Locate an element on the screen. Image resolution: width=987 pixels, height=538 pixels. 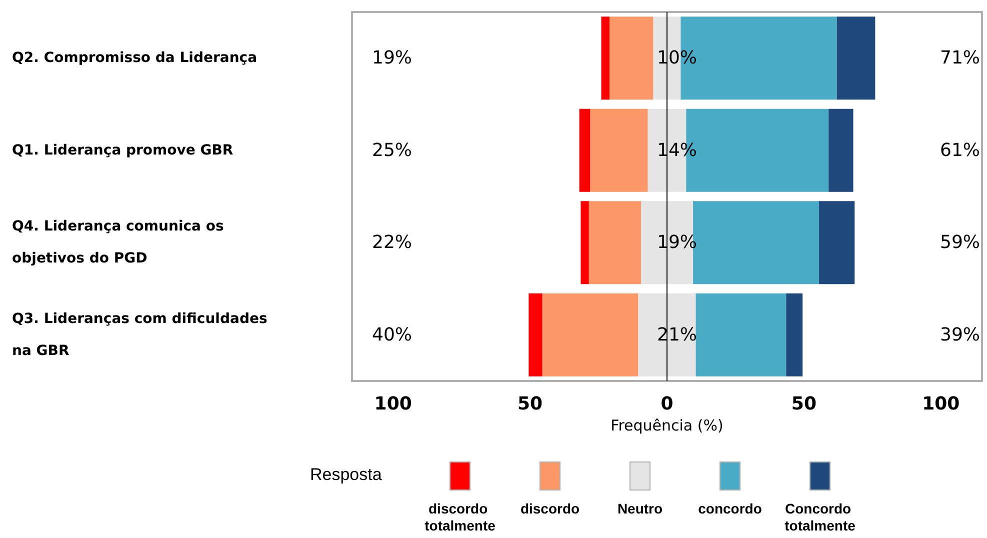
annotation: 61% is located at coordinates (960, 150).